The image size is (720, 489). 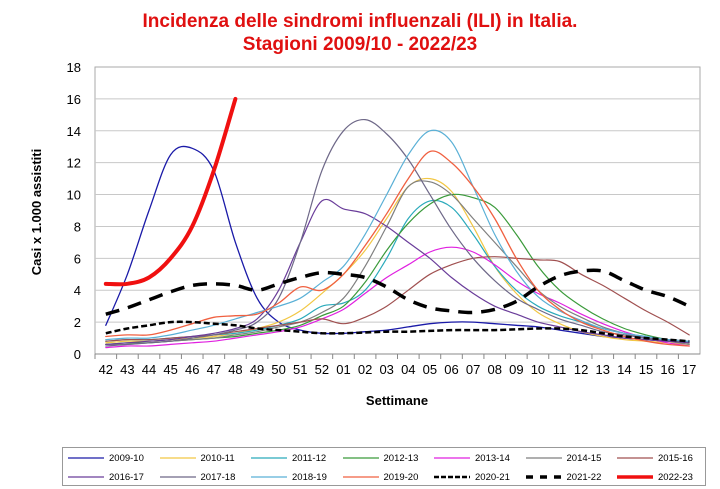 What do you see at coordinates (492, 477) in the screenshot?
I see `legend-label: 2020-21` at bounding box center [492, 477].